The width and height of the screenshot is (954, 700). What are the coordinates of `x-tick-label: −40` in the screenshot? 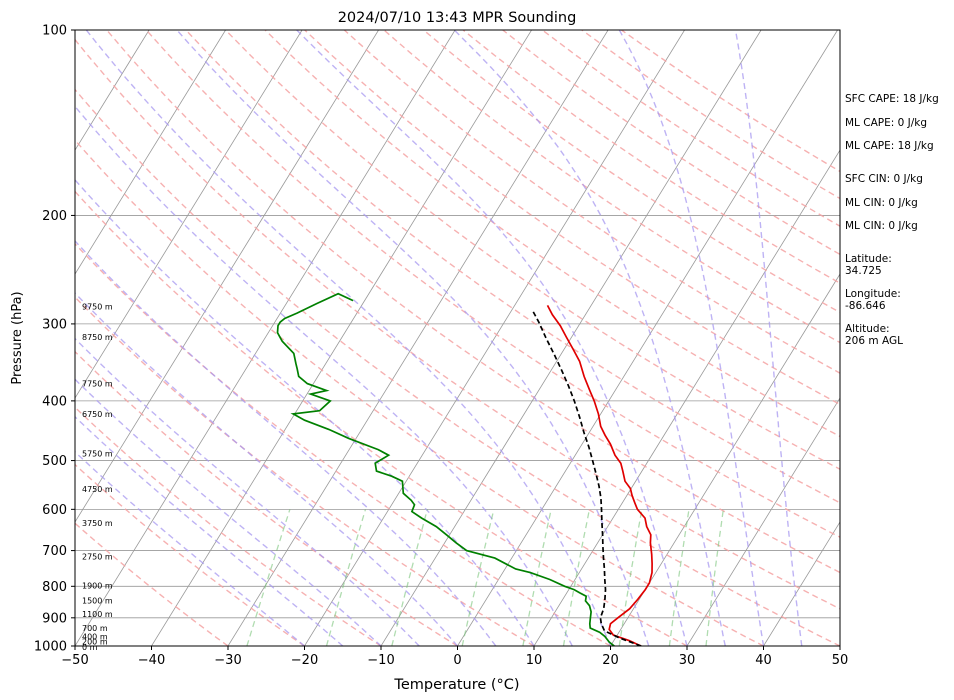 It's located at (151, 660).